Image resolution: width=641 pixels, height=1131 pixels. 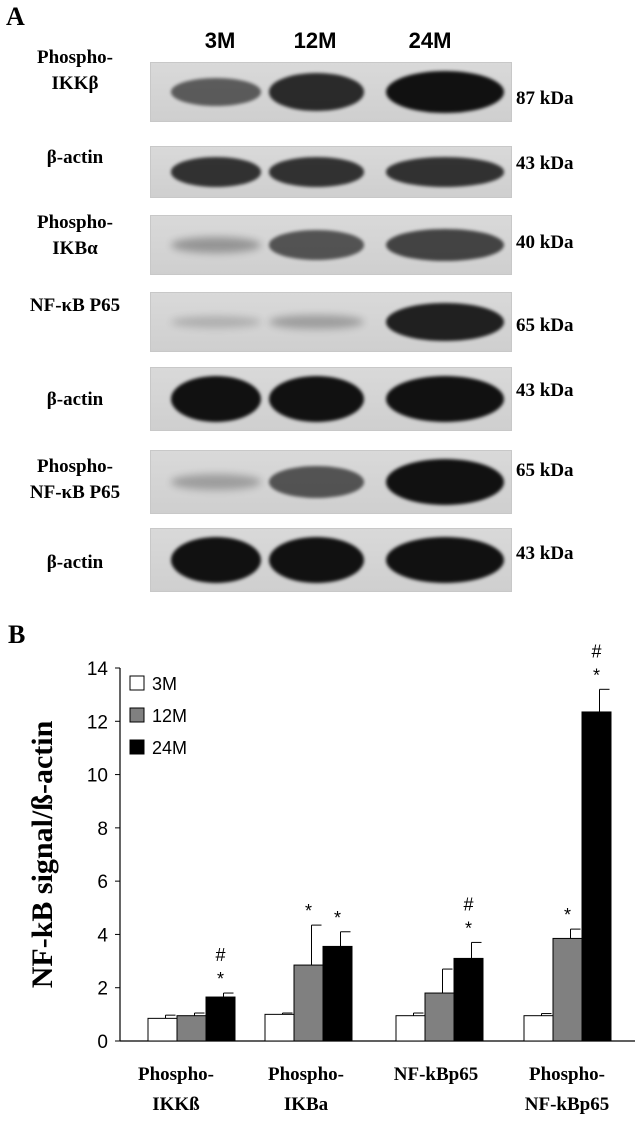 I want to click on blot-kda-label: 40 kDa, so click(x=545, y=242).